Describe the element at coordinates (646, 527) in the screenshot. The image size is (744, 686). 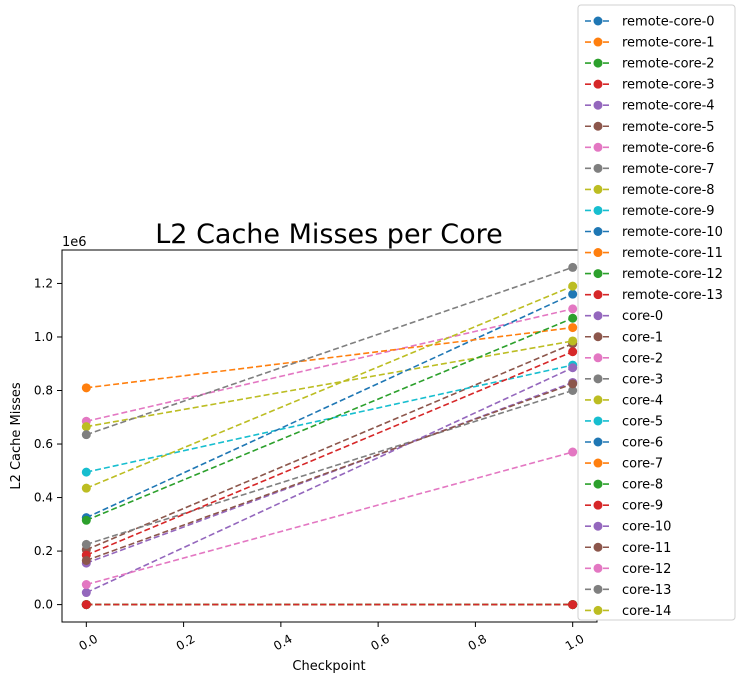
I see `legend-label: core-10` at that location.